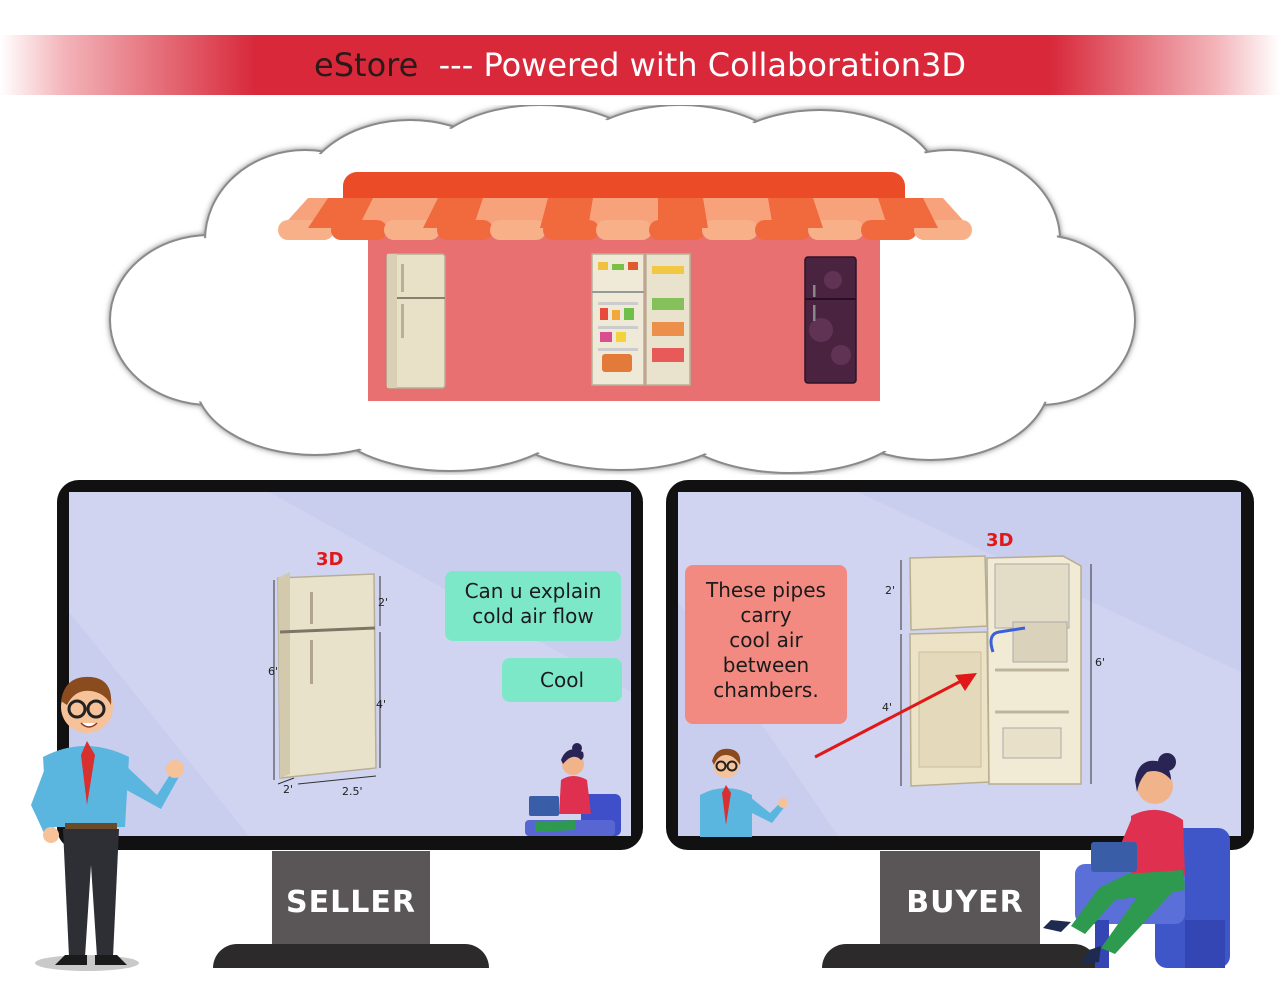  I want to click on store-fridge-purple, so click(830, 320).